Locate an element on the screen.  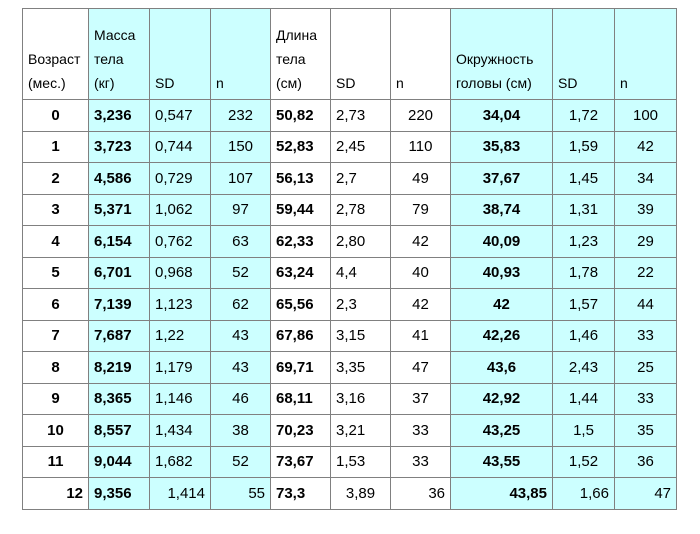
cell-head-circumference: 43,55 is located at coordinates (501, 461).